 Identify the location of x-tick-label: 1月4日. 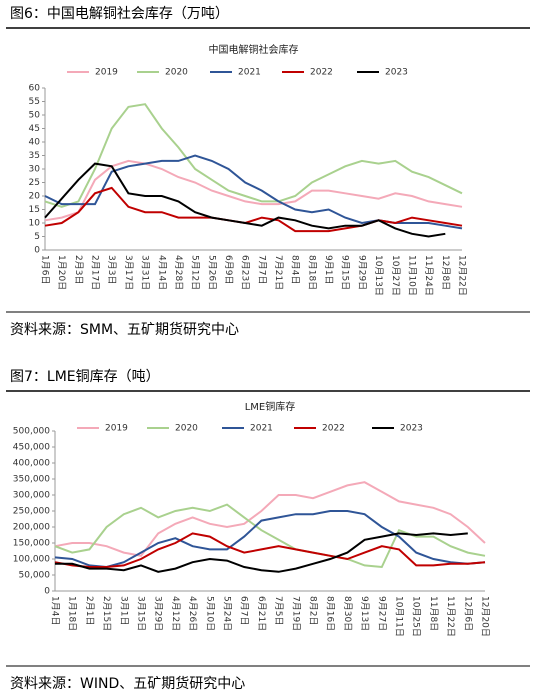
(55, 610).